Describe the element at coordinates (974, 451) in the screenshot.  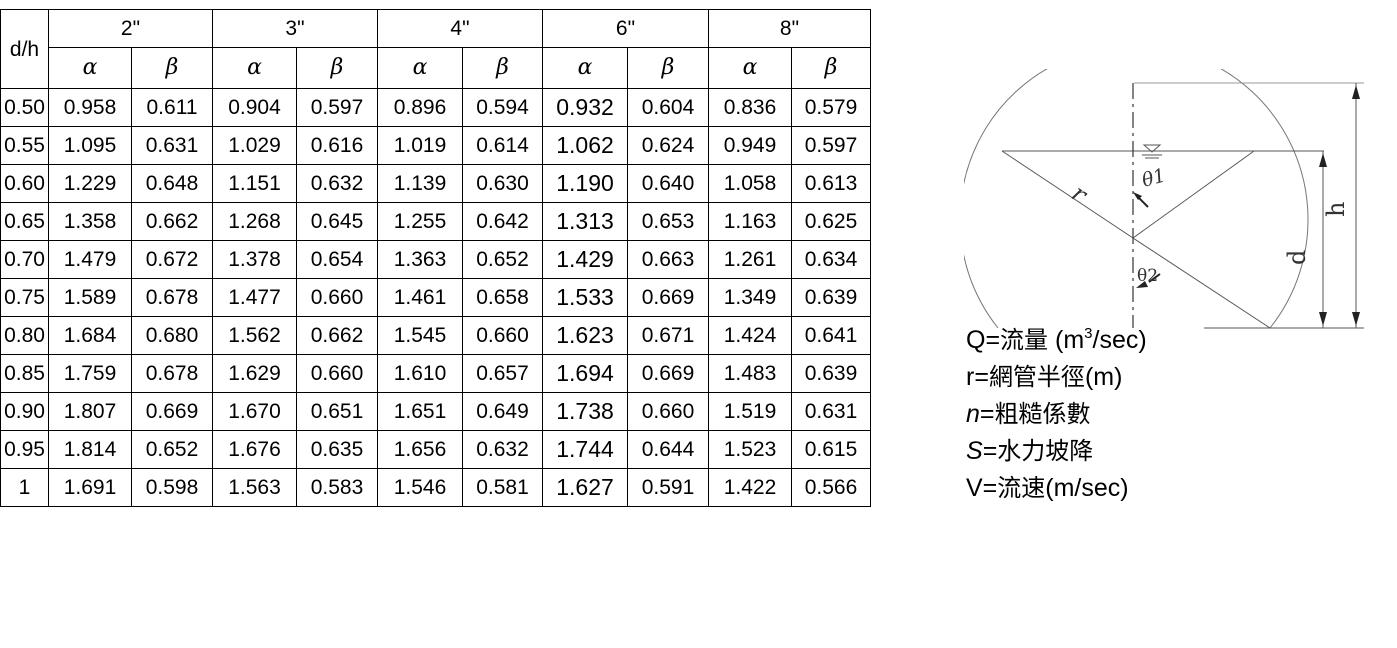
I see `legend-s-symbol: S` at that location.